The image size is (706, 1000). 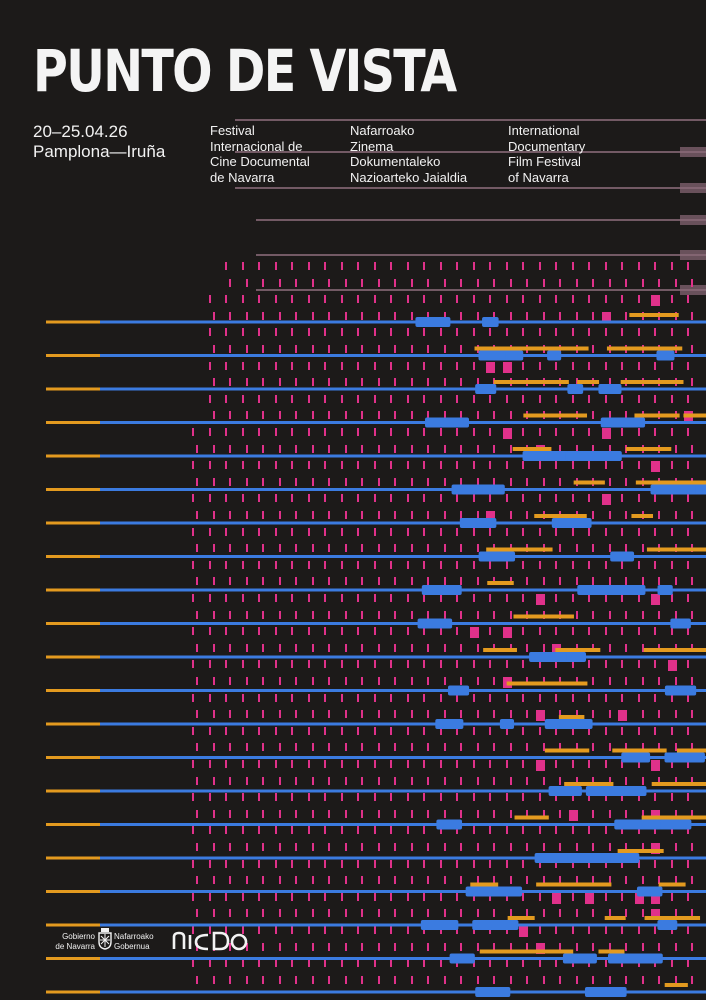 I want to click on nafarroako-gobernua-logo: Nafarroako Gobernua, so click(x=134, y=941).